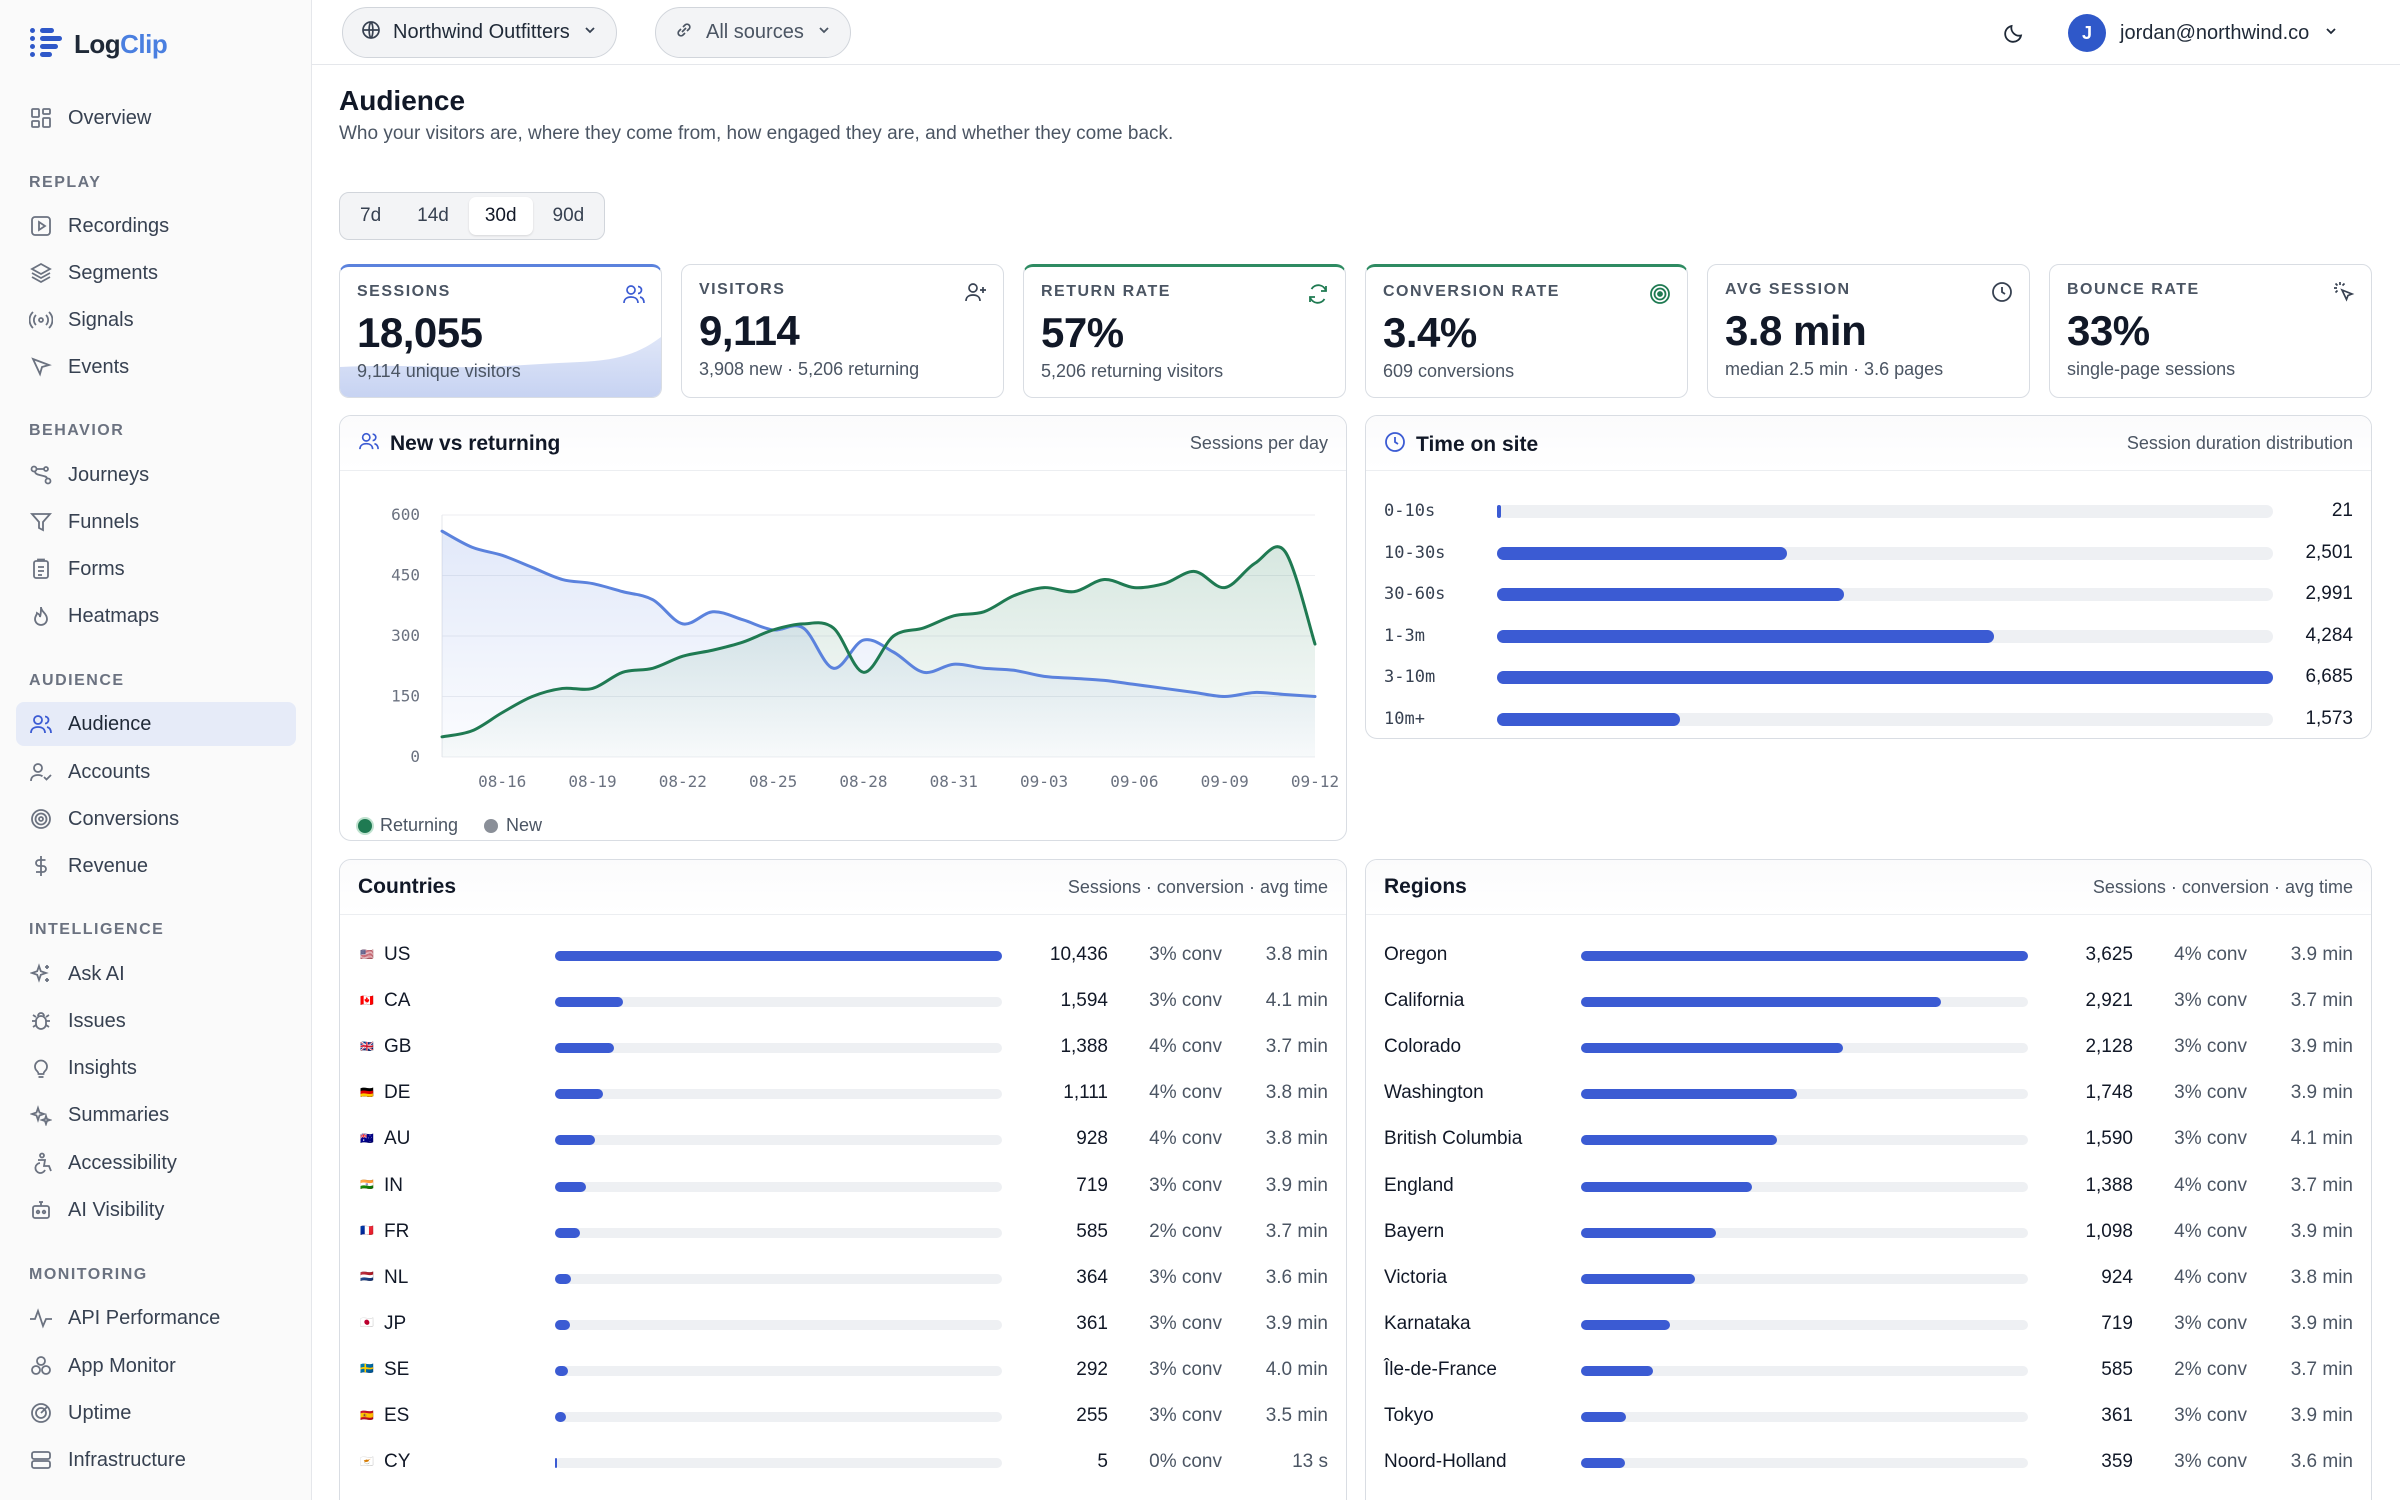 Image resolution: width=2400 pixels, height=1500 pixels. I want to click on sidebar-item-forms: Forms, so click(156, 569).